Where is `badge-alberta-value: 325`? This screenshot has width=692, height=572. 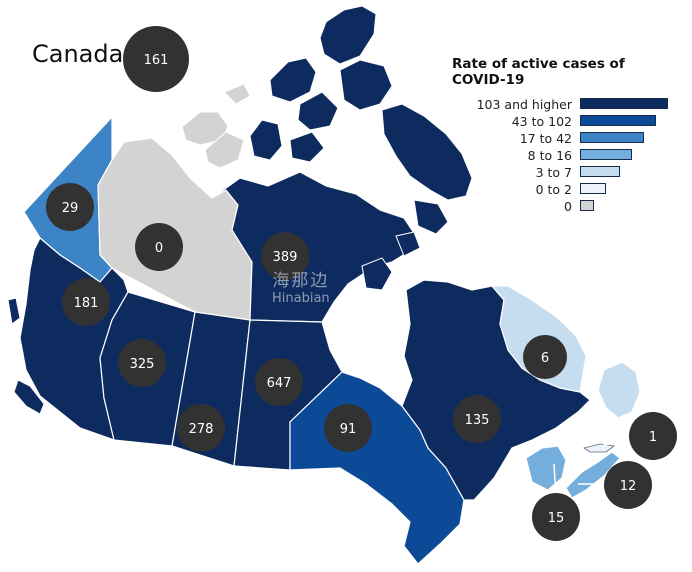 badge-alberta-value: 325 is located at coordinates (142, 364).